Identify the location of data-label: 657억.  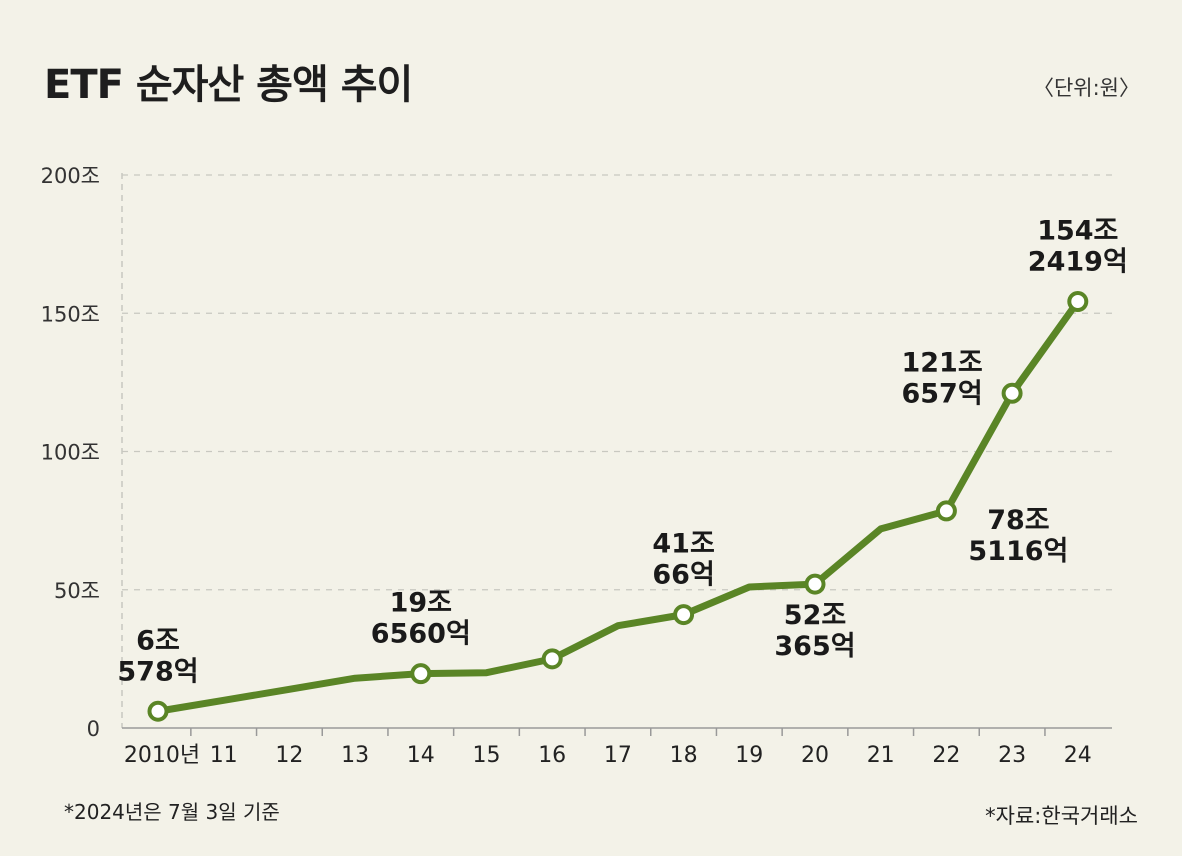
(941, 393).